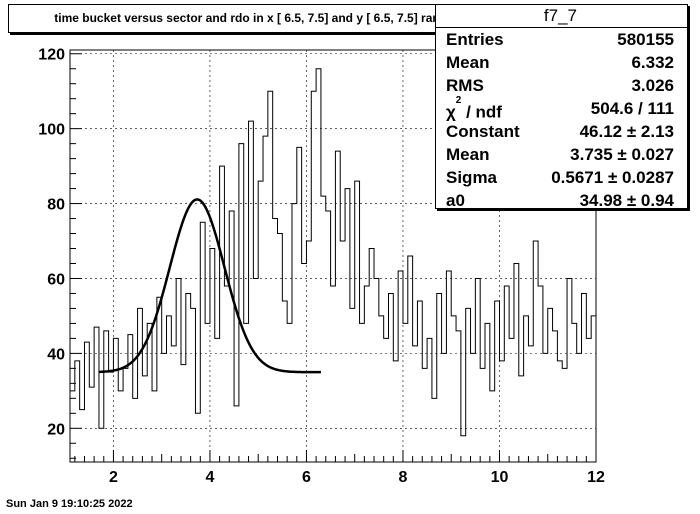 This screenshot has height=514, width=700. Describe the element at coordinates (56, 354) in the screenshot. I see `y-tick-label: 40` at that location.